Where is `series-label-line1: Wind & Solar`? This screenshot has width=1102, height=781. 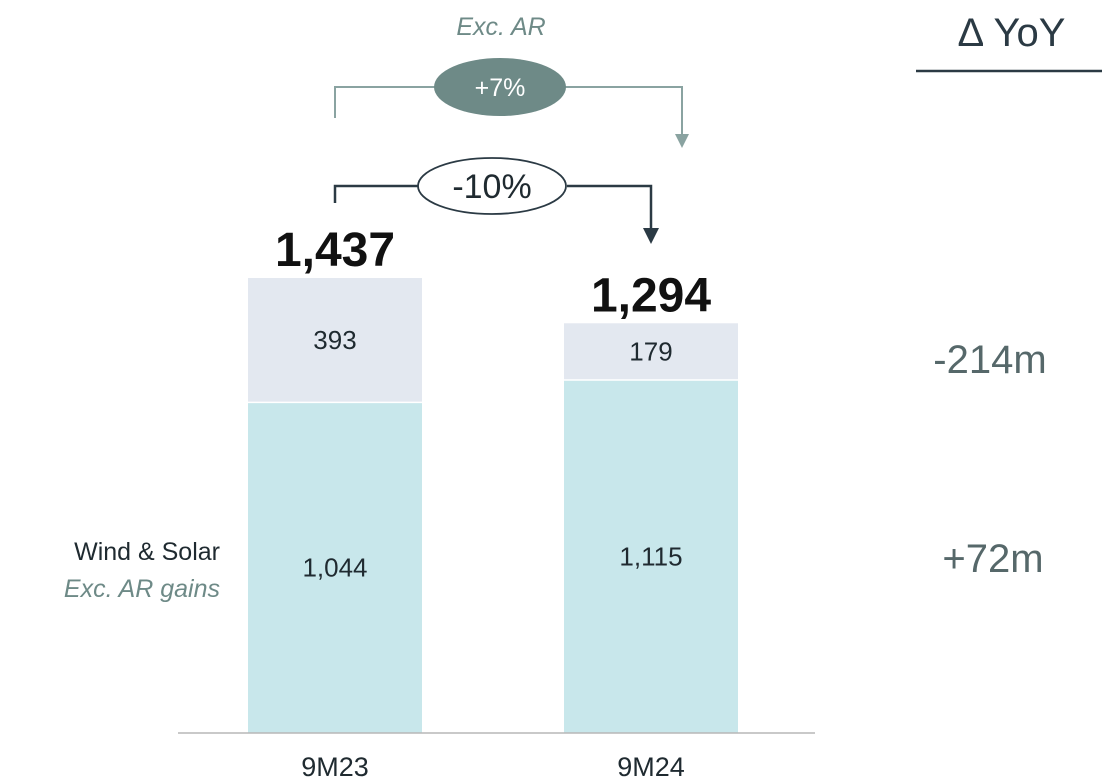
series-label-line1: Wind & Solar is located at coordinates (147, 552).